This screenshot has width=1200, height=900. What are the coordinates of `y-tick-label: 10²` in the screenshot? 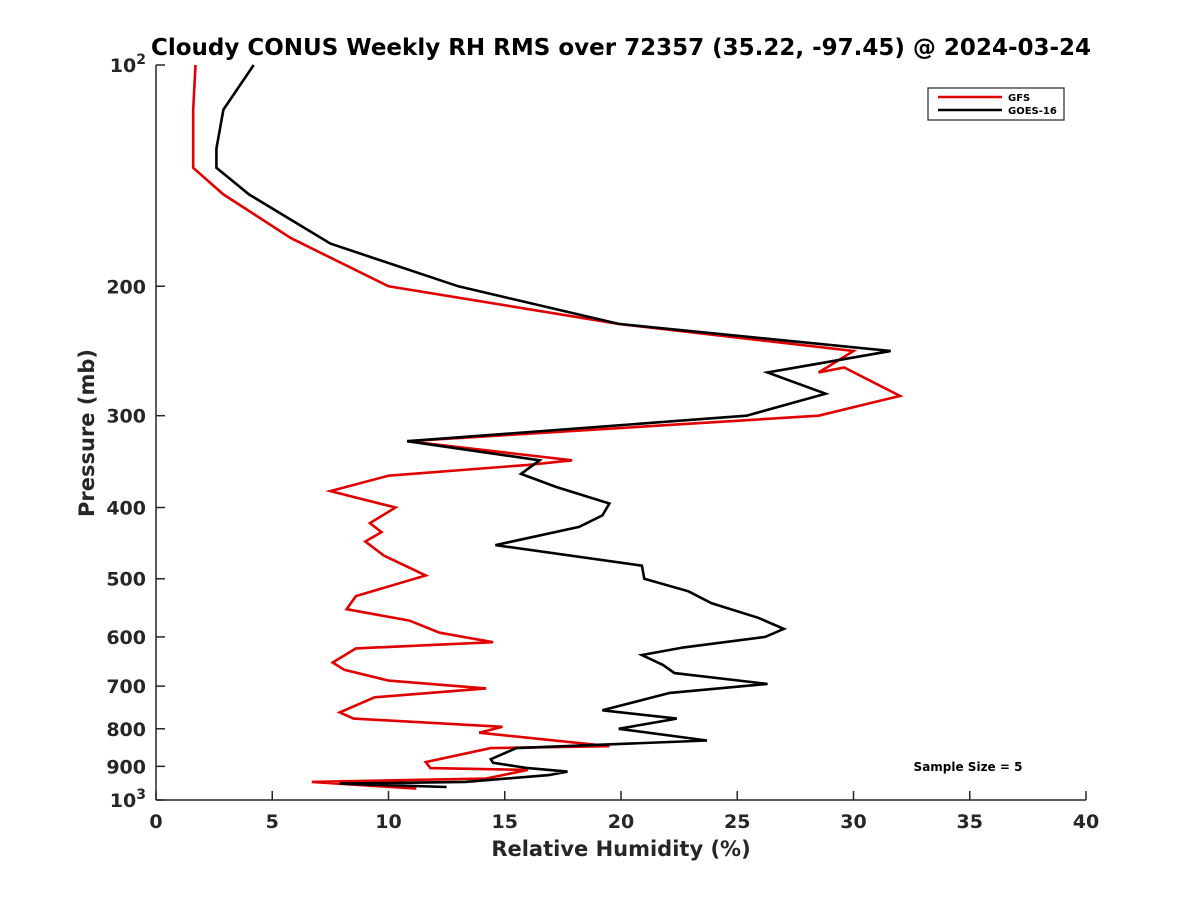 It's located at (128, 64).